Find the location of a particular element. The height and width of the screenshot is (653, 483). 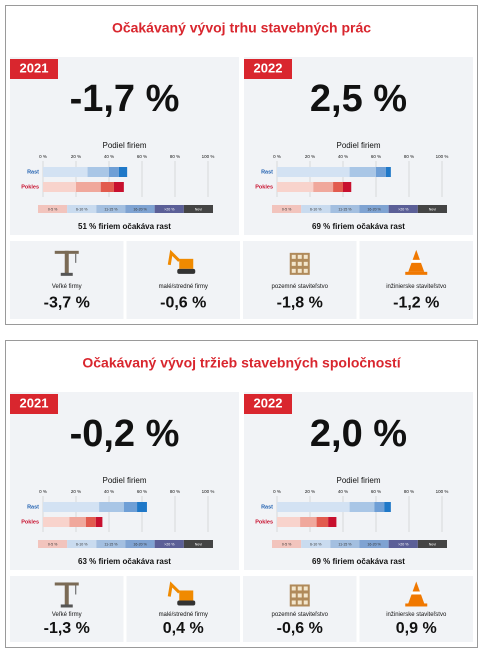

caption: 69 % firiem očakáva rast is located at coordinates (358, 561).